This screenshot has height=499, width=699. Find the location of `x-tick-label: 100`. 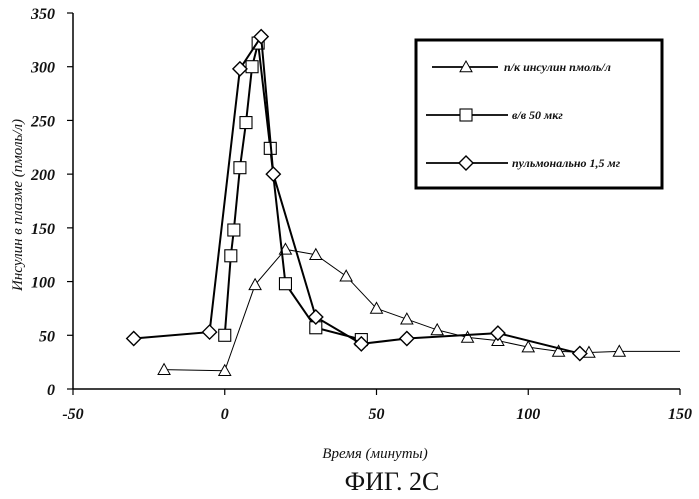

x-tick-label: 100 is located at coordinates (528, 414).